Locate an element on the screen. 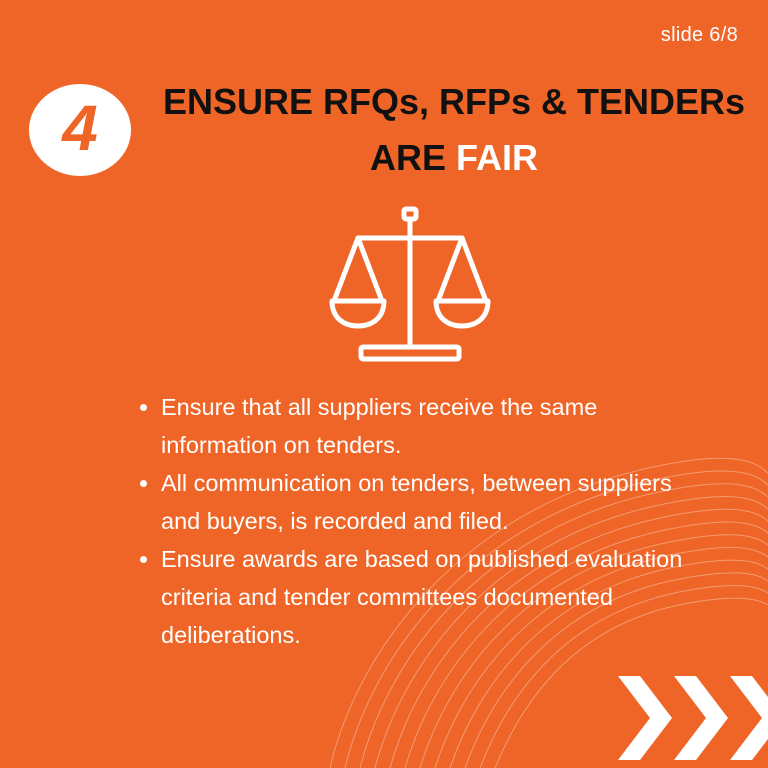  step-number: 4 is located at coordinates (79, 128).